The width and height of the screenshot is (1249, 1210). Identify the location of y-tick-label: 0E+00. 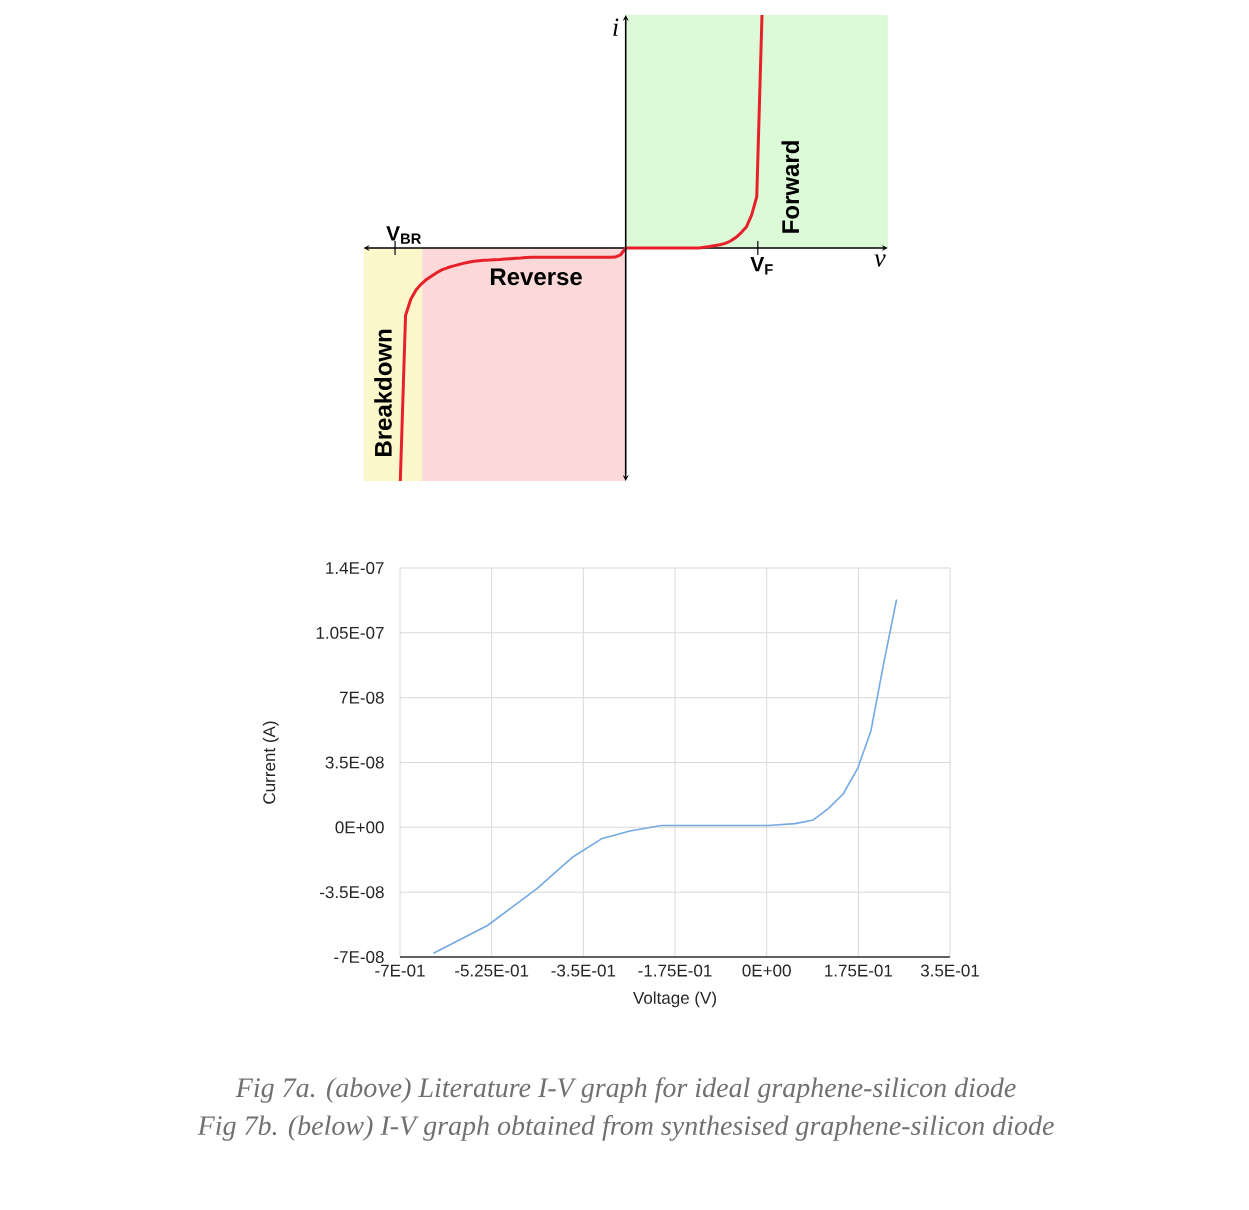
(359, 827).